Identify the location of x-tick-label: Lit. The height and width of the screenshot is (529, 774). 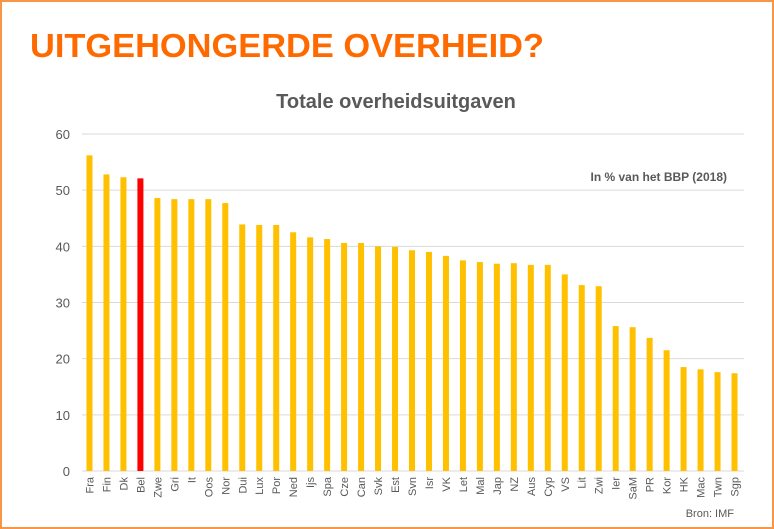
(583, 483).